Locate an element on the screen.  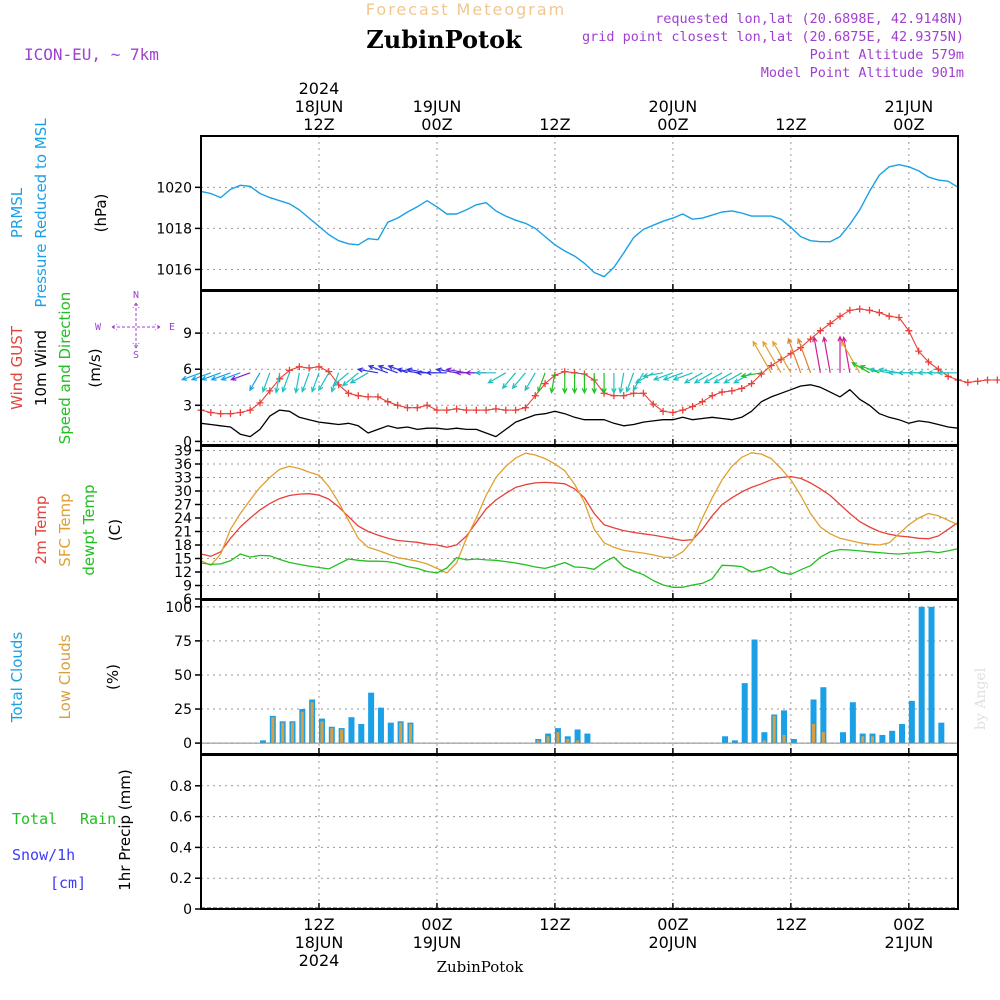
y-tick-label: 0.2 is located at coordinates (181, 879).